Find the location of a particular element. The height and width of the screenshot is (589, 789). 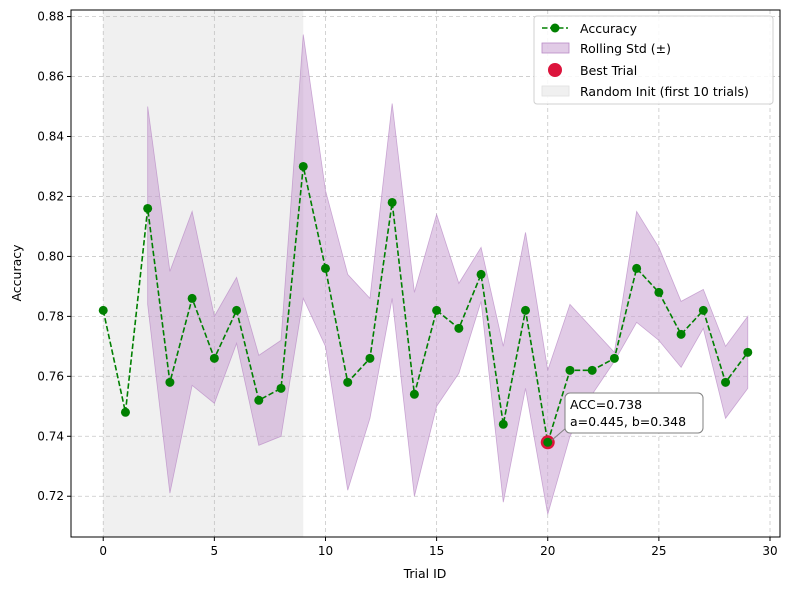

legend-std-swatch is located at coordinates (555, 48).